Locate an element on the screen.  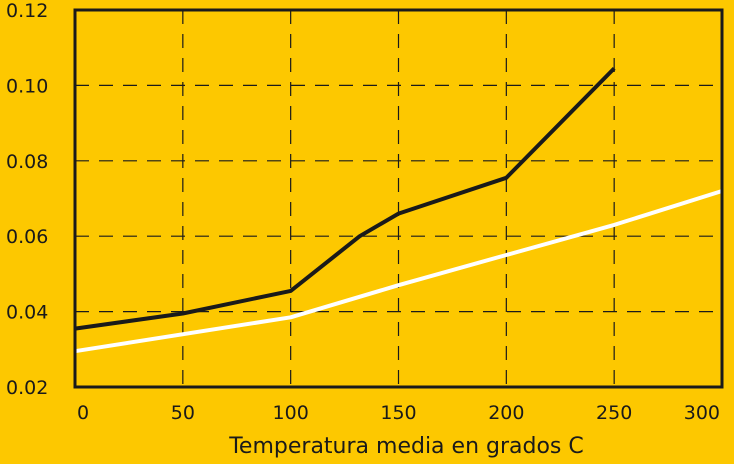
y-tick-label: 0.04 is located at coordinates (27, 313).